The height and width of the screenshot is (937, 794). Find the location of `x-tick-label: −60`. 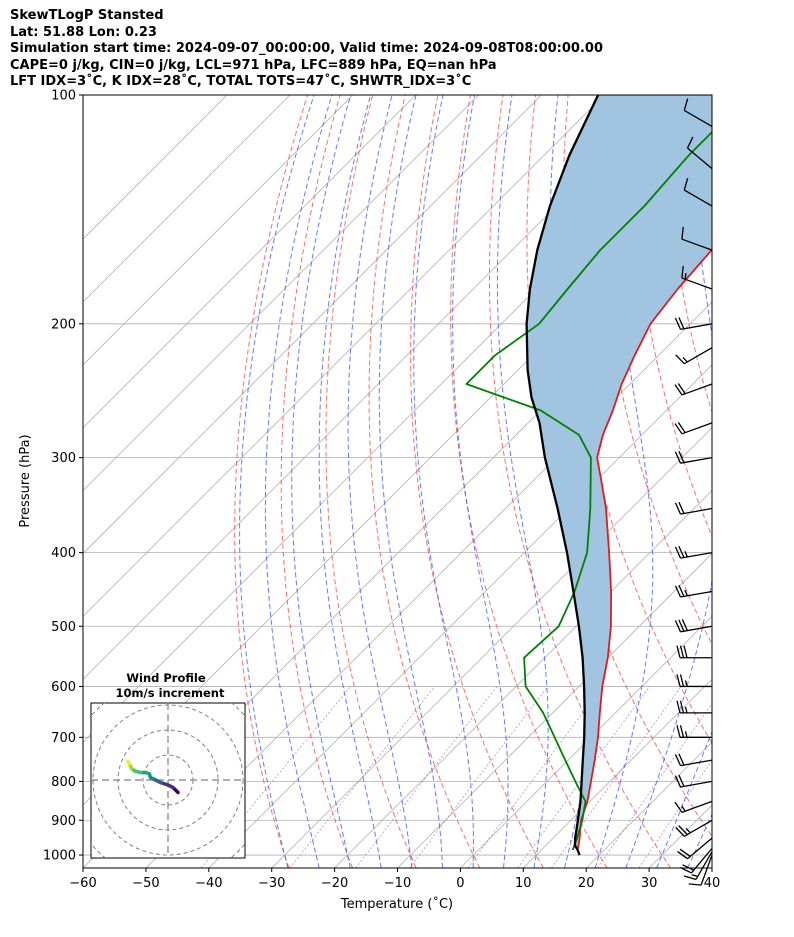

x-tick-label: −60 is located at coordinates (82, 883).